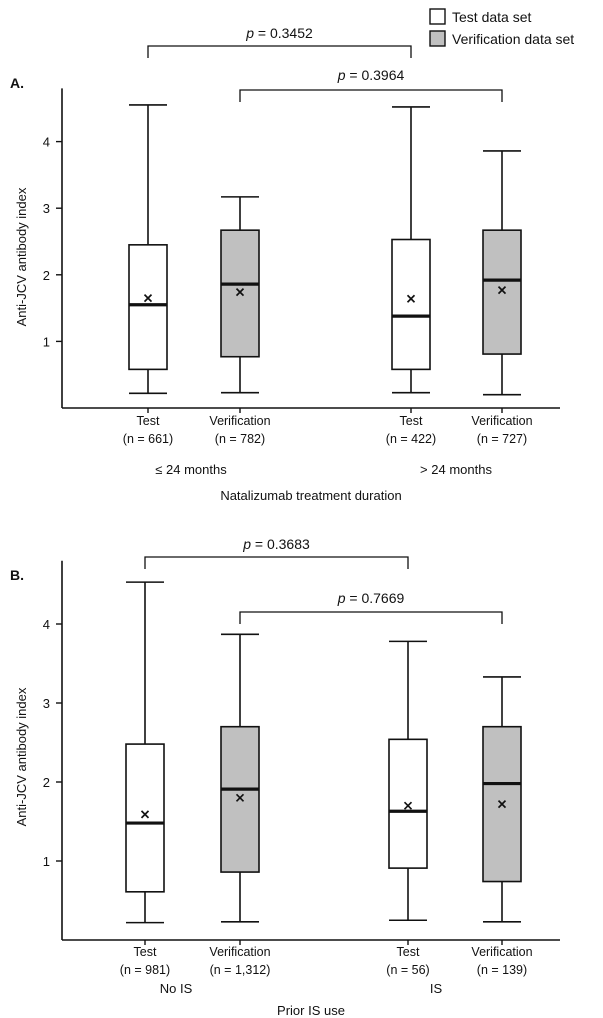 The width and height of the screenshot is (603, 1018). What do you see at coordinates (17, 575) in the screenshot?
I see `panel-label: B.` at bounding box center [17, 575].